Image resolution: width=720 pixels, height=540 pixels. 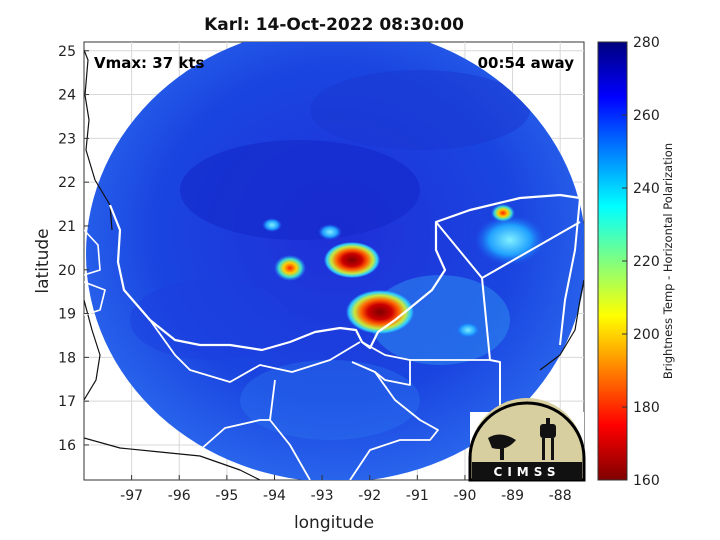 I want to click on colorbar-tick-label: 200, so click(x=646, y=335).